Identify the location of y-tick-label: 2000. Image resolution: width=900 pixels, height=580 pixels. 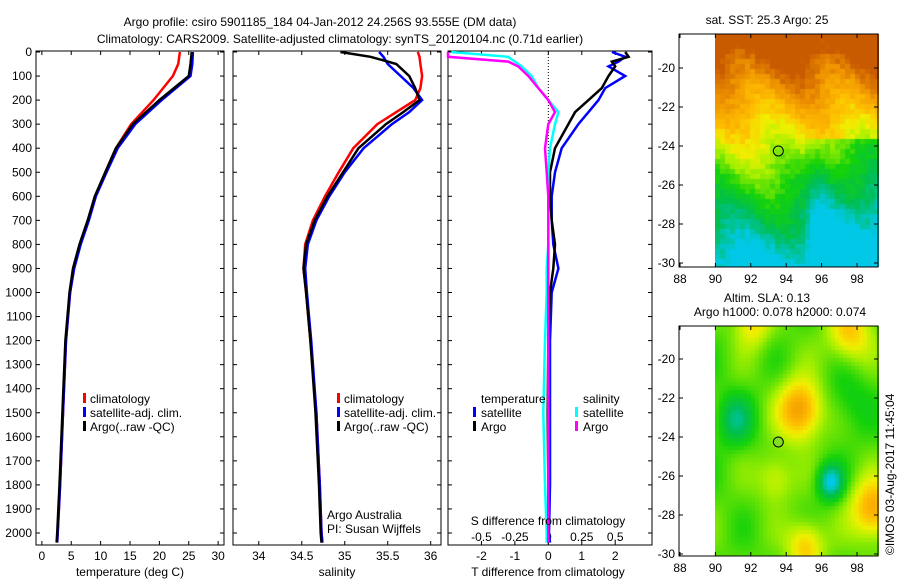
(18, 533).